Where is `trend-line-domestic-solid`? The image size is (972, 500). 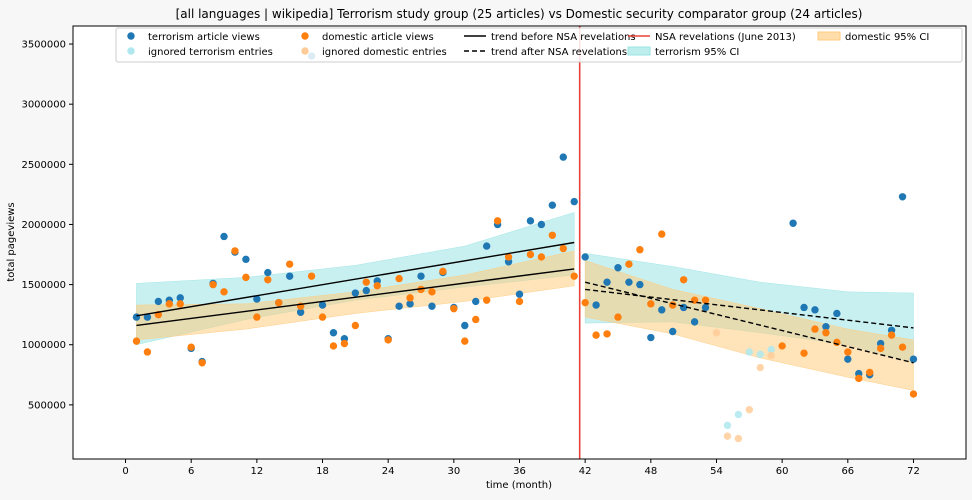 trend-line-domestic-solid is located at coordinates (355, 297).